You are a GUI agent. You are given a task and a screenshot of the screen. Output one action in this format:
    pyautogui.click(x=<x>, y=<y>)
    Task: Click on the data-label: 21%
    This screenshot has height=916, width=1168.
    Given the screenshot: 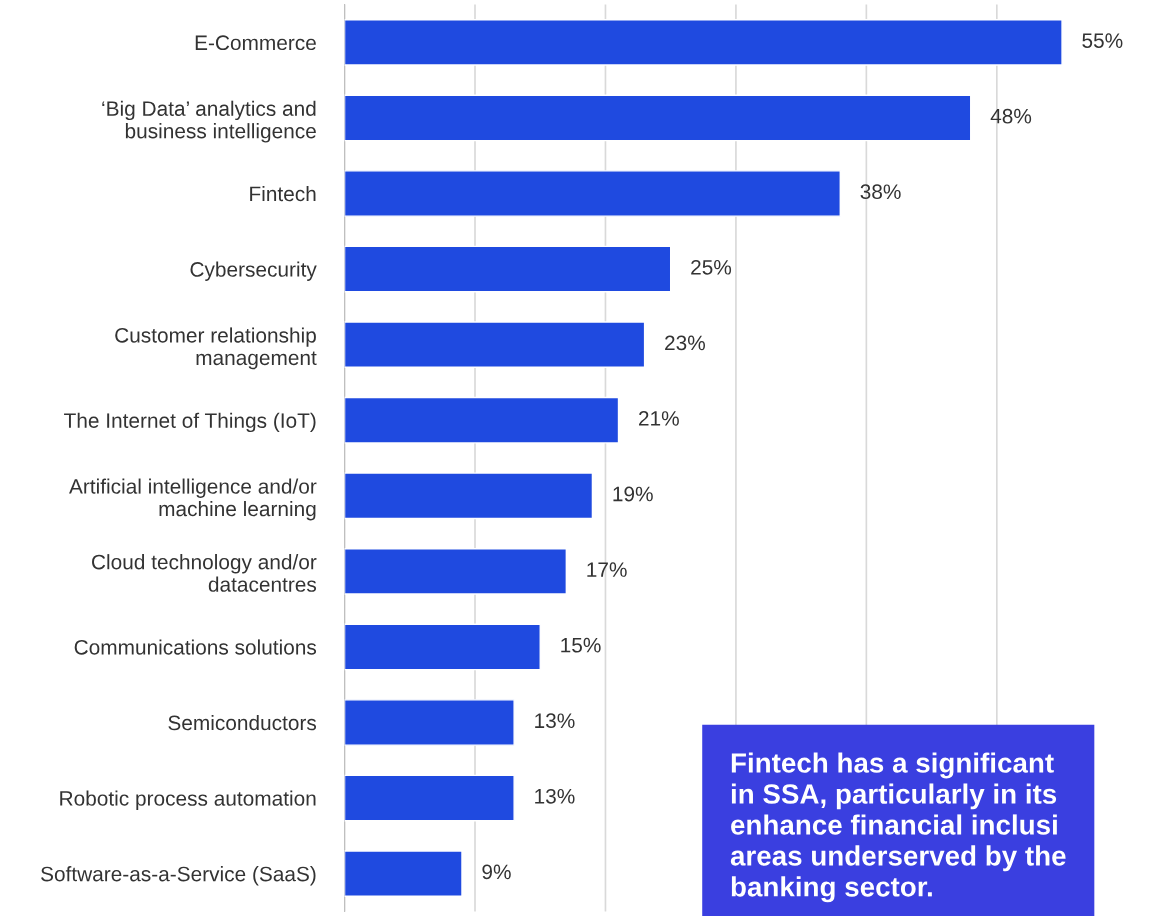 What is the action you would take?
    pyautogui.click(x=659, y=418)
    